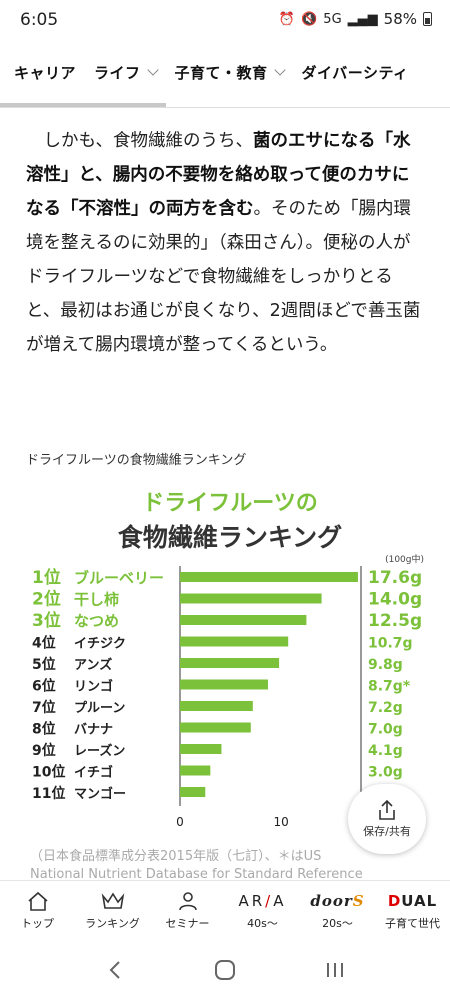  I want to click on bottom-nav-aria: AR/A 40s〜, so click(262, 910).